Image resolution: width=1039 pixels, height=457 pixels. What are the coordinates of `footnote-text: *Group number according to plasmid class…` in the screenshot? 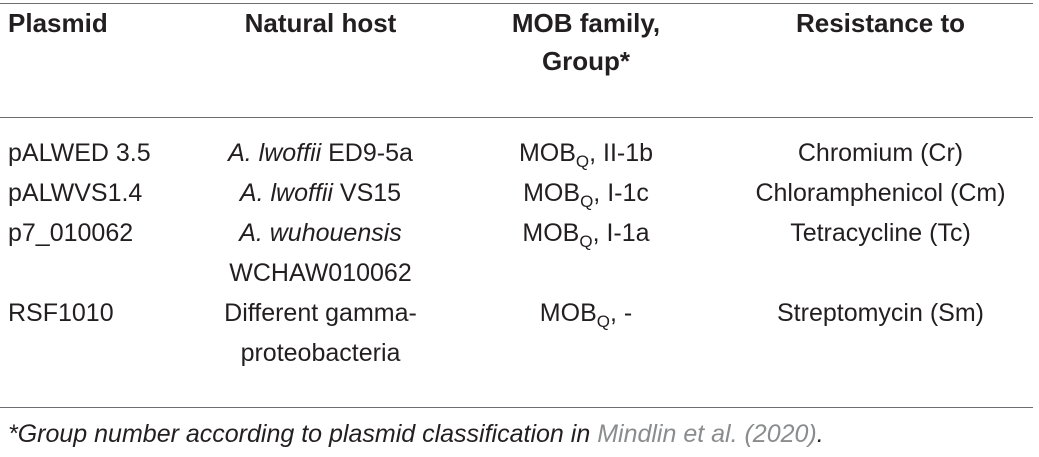 It's located at (303, 434).